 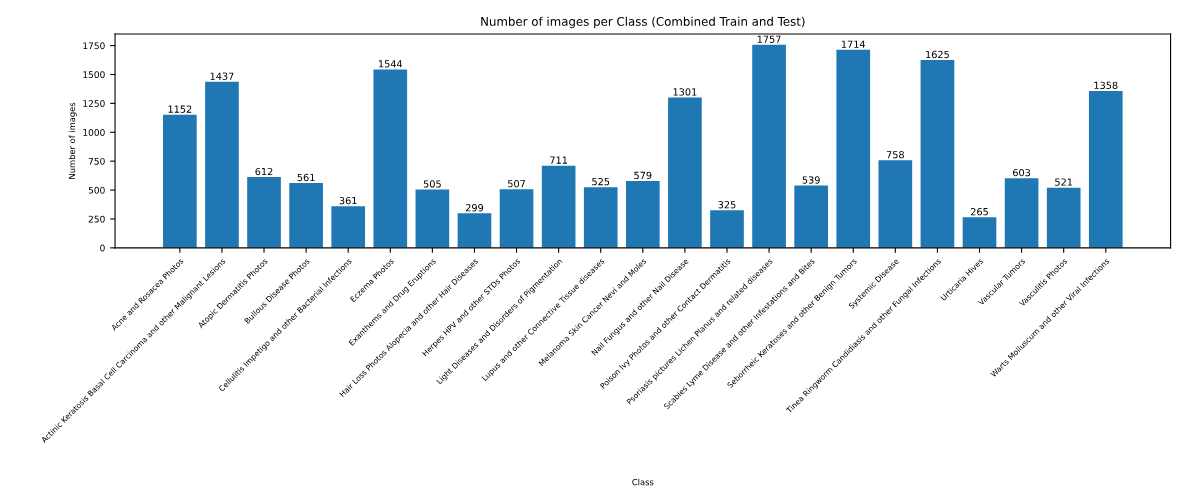 What do you see at coordinates (643, 22) in the screenshot?
I see `chart-title: Number of images per Class (Combined Train and Test)` at bounding box center [643, 22].